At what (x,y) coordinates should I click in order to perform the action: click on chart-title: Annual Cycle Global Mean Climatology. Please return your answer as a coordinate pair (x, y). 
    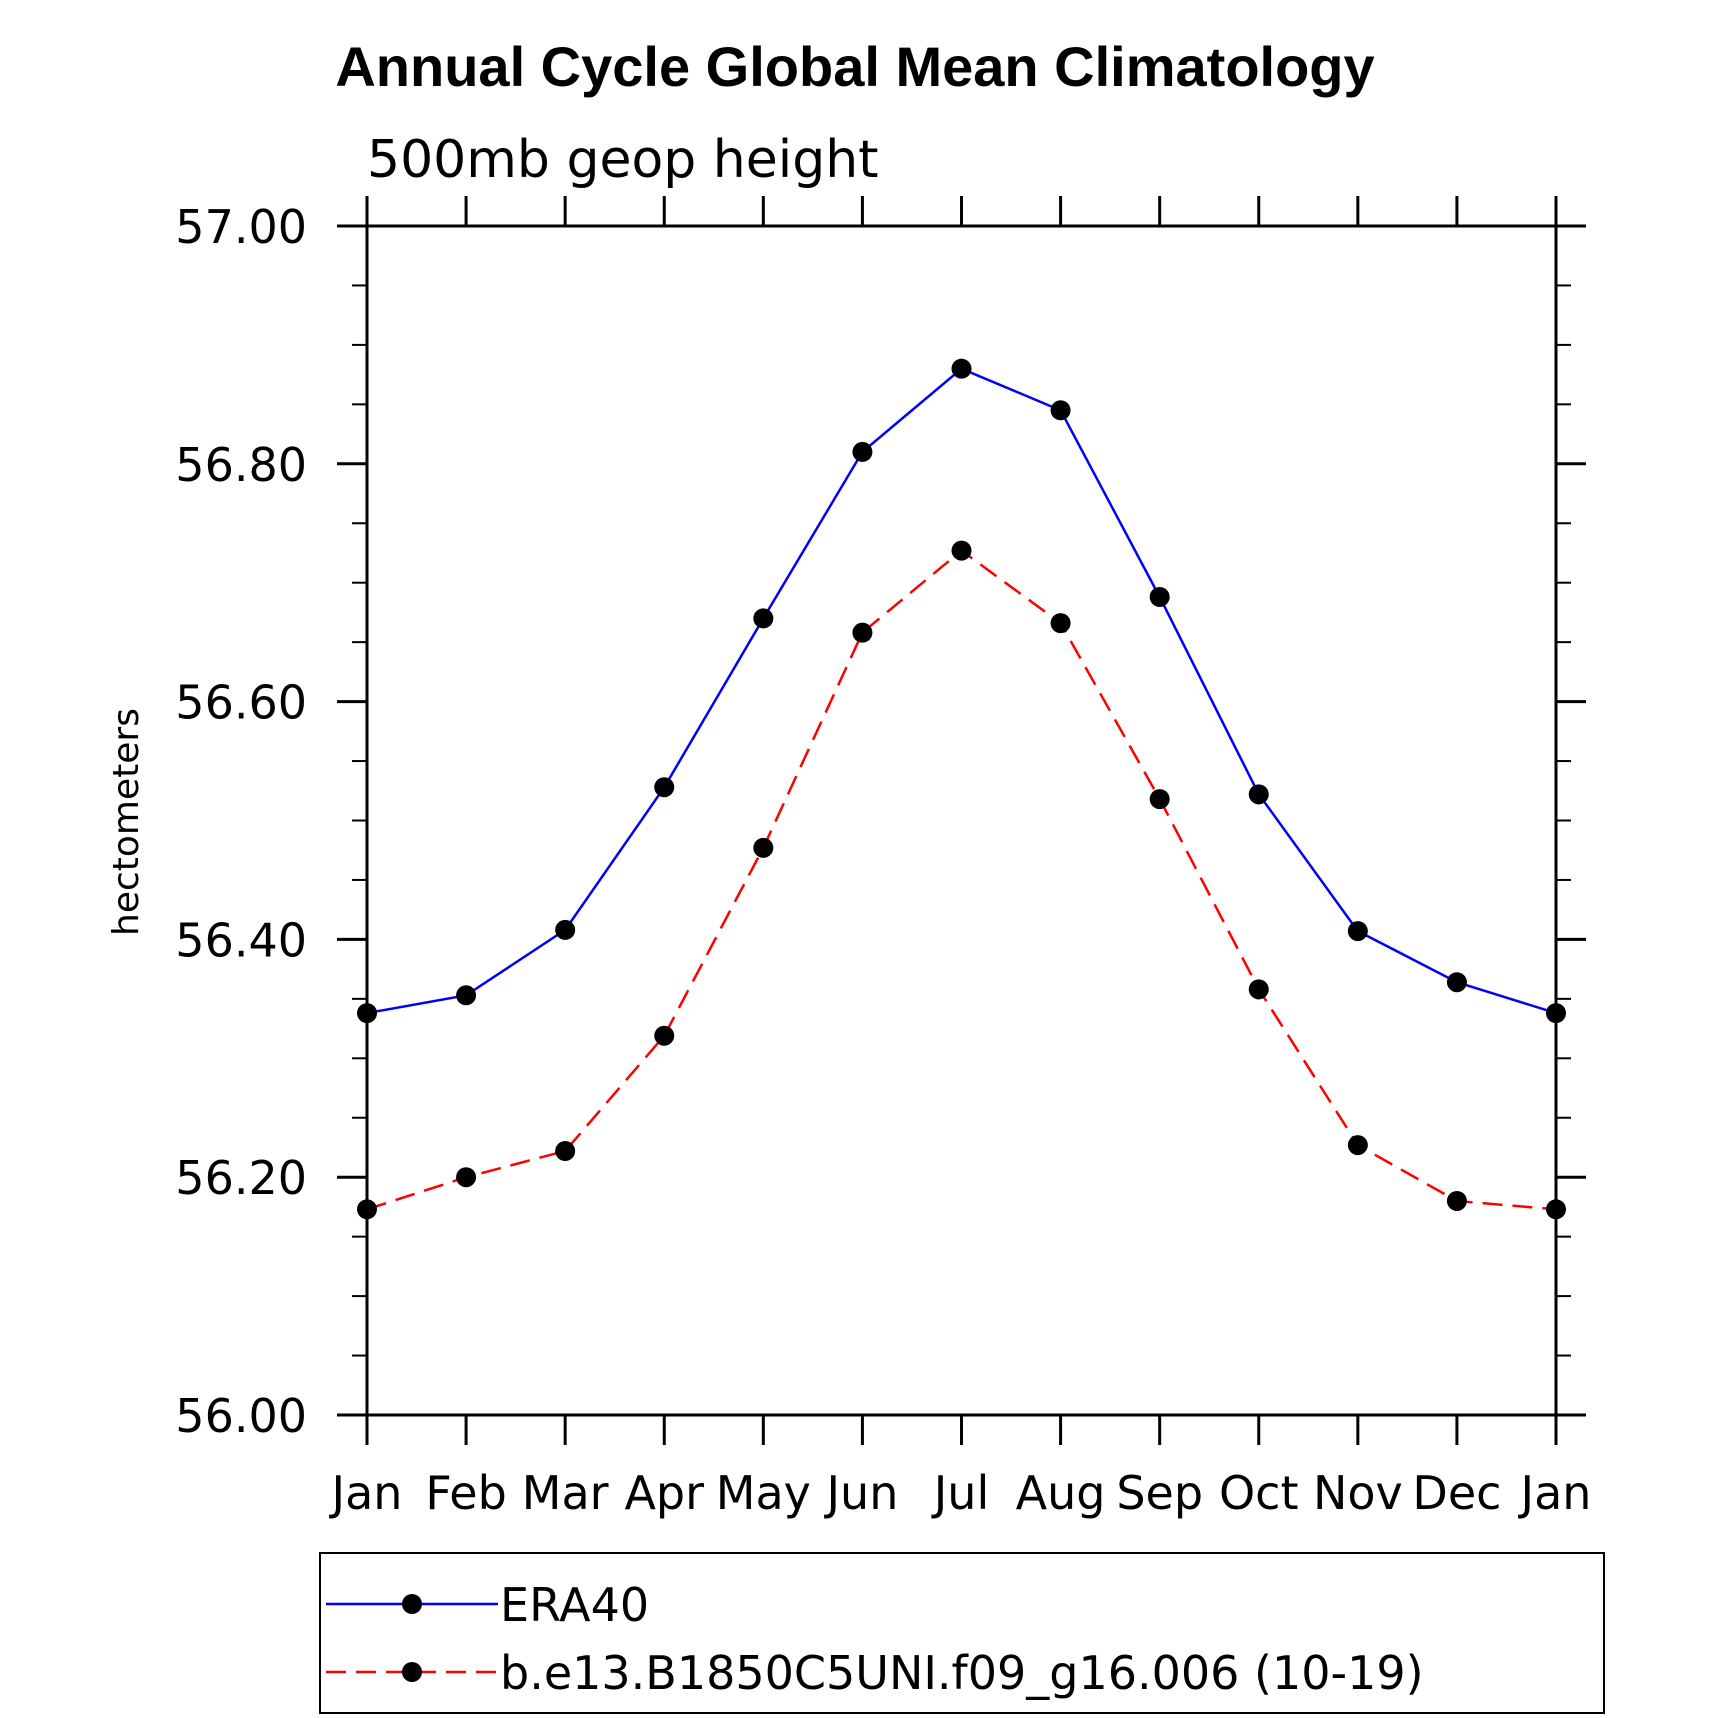
    Looking at the image, I should click on (854, 66).